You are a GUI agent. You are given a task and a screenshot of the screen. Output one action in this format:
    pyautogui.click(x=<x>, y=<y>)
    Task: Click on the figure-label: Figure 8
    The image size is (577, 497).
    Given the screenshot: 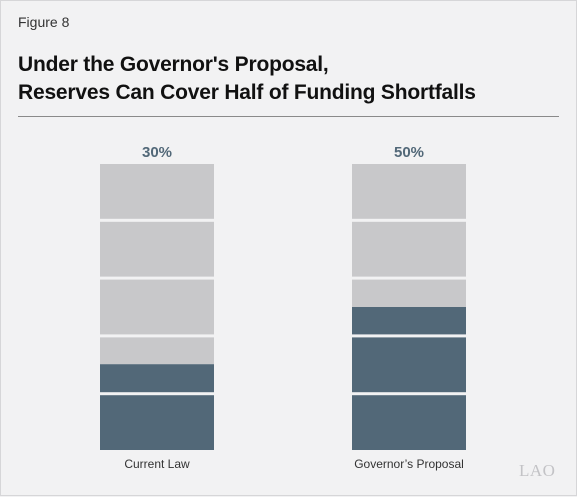 What is the action you would take?
    pyautogui.click(x=44, y=22)
    